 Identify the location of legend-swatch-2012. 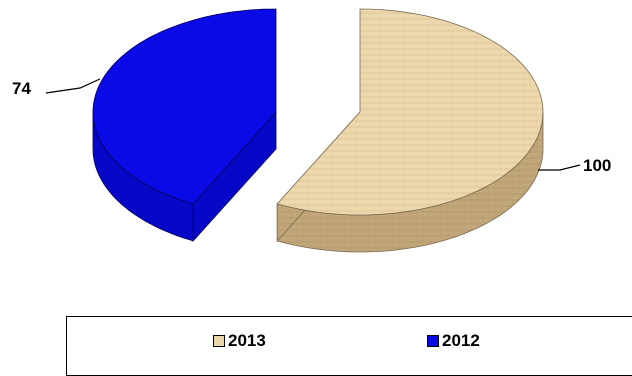
(433, 341).